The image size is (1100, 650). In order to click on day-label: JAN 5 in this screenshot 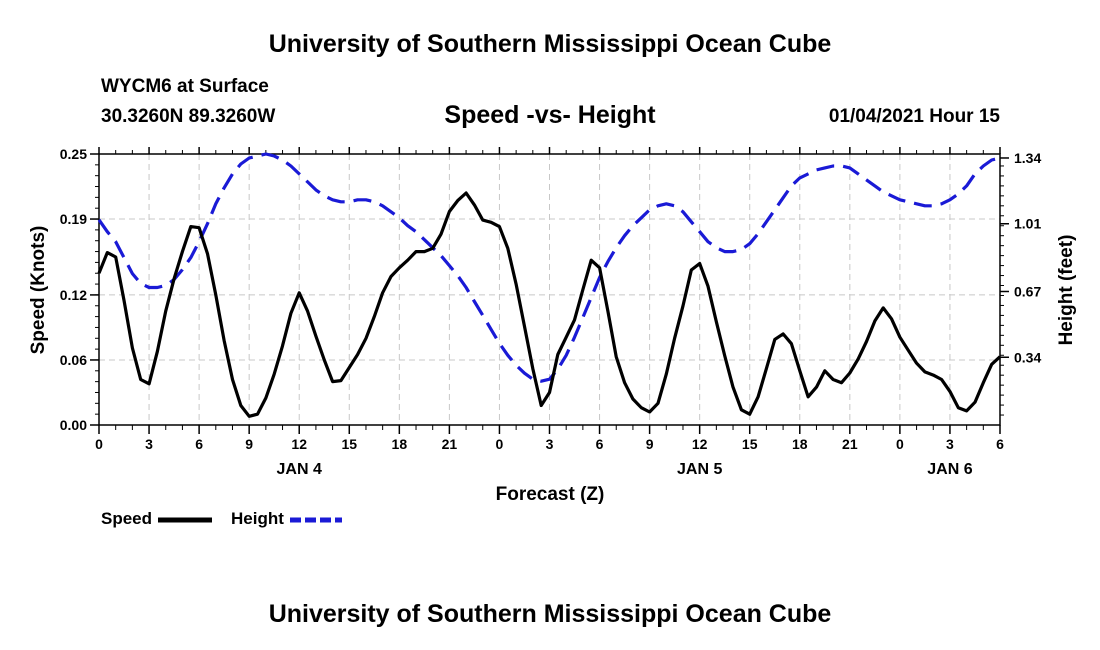, I will do `click(699, 469)`.